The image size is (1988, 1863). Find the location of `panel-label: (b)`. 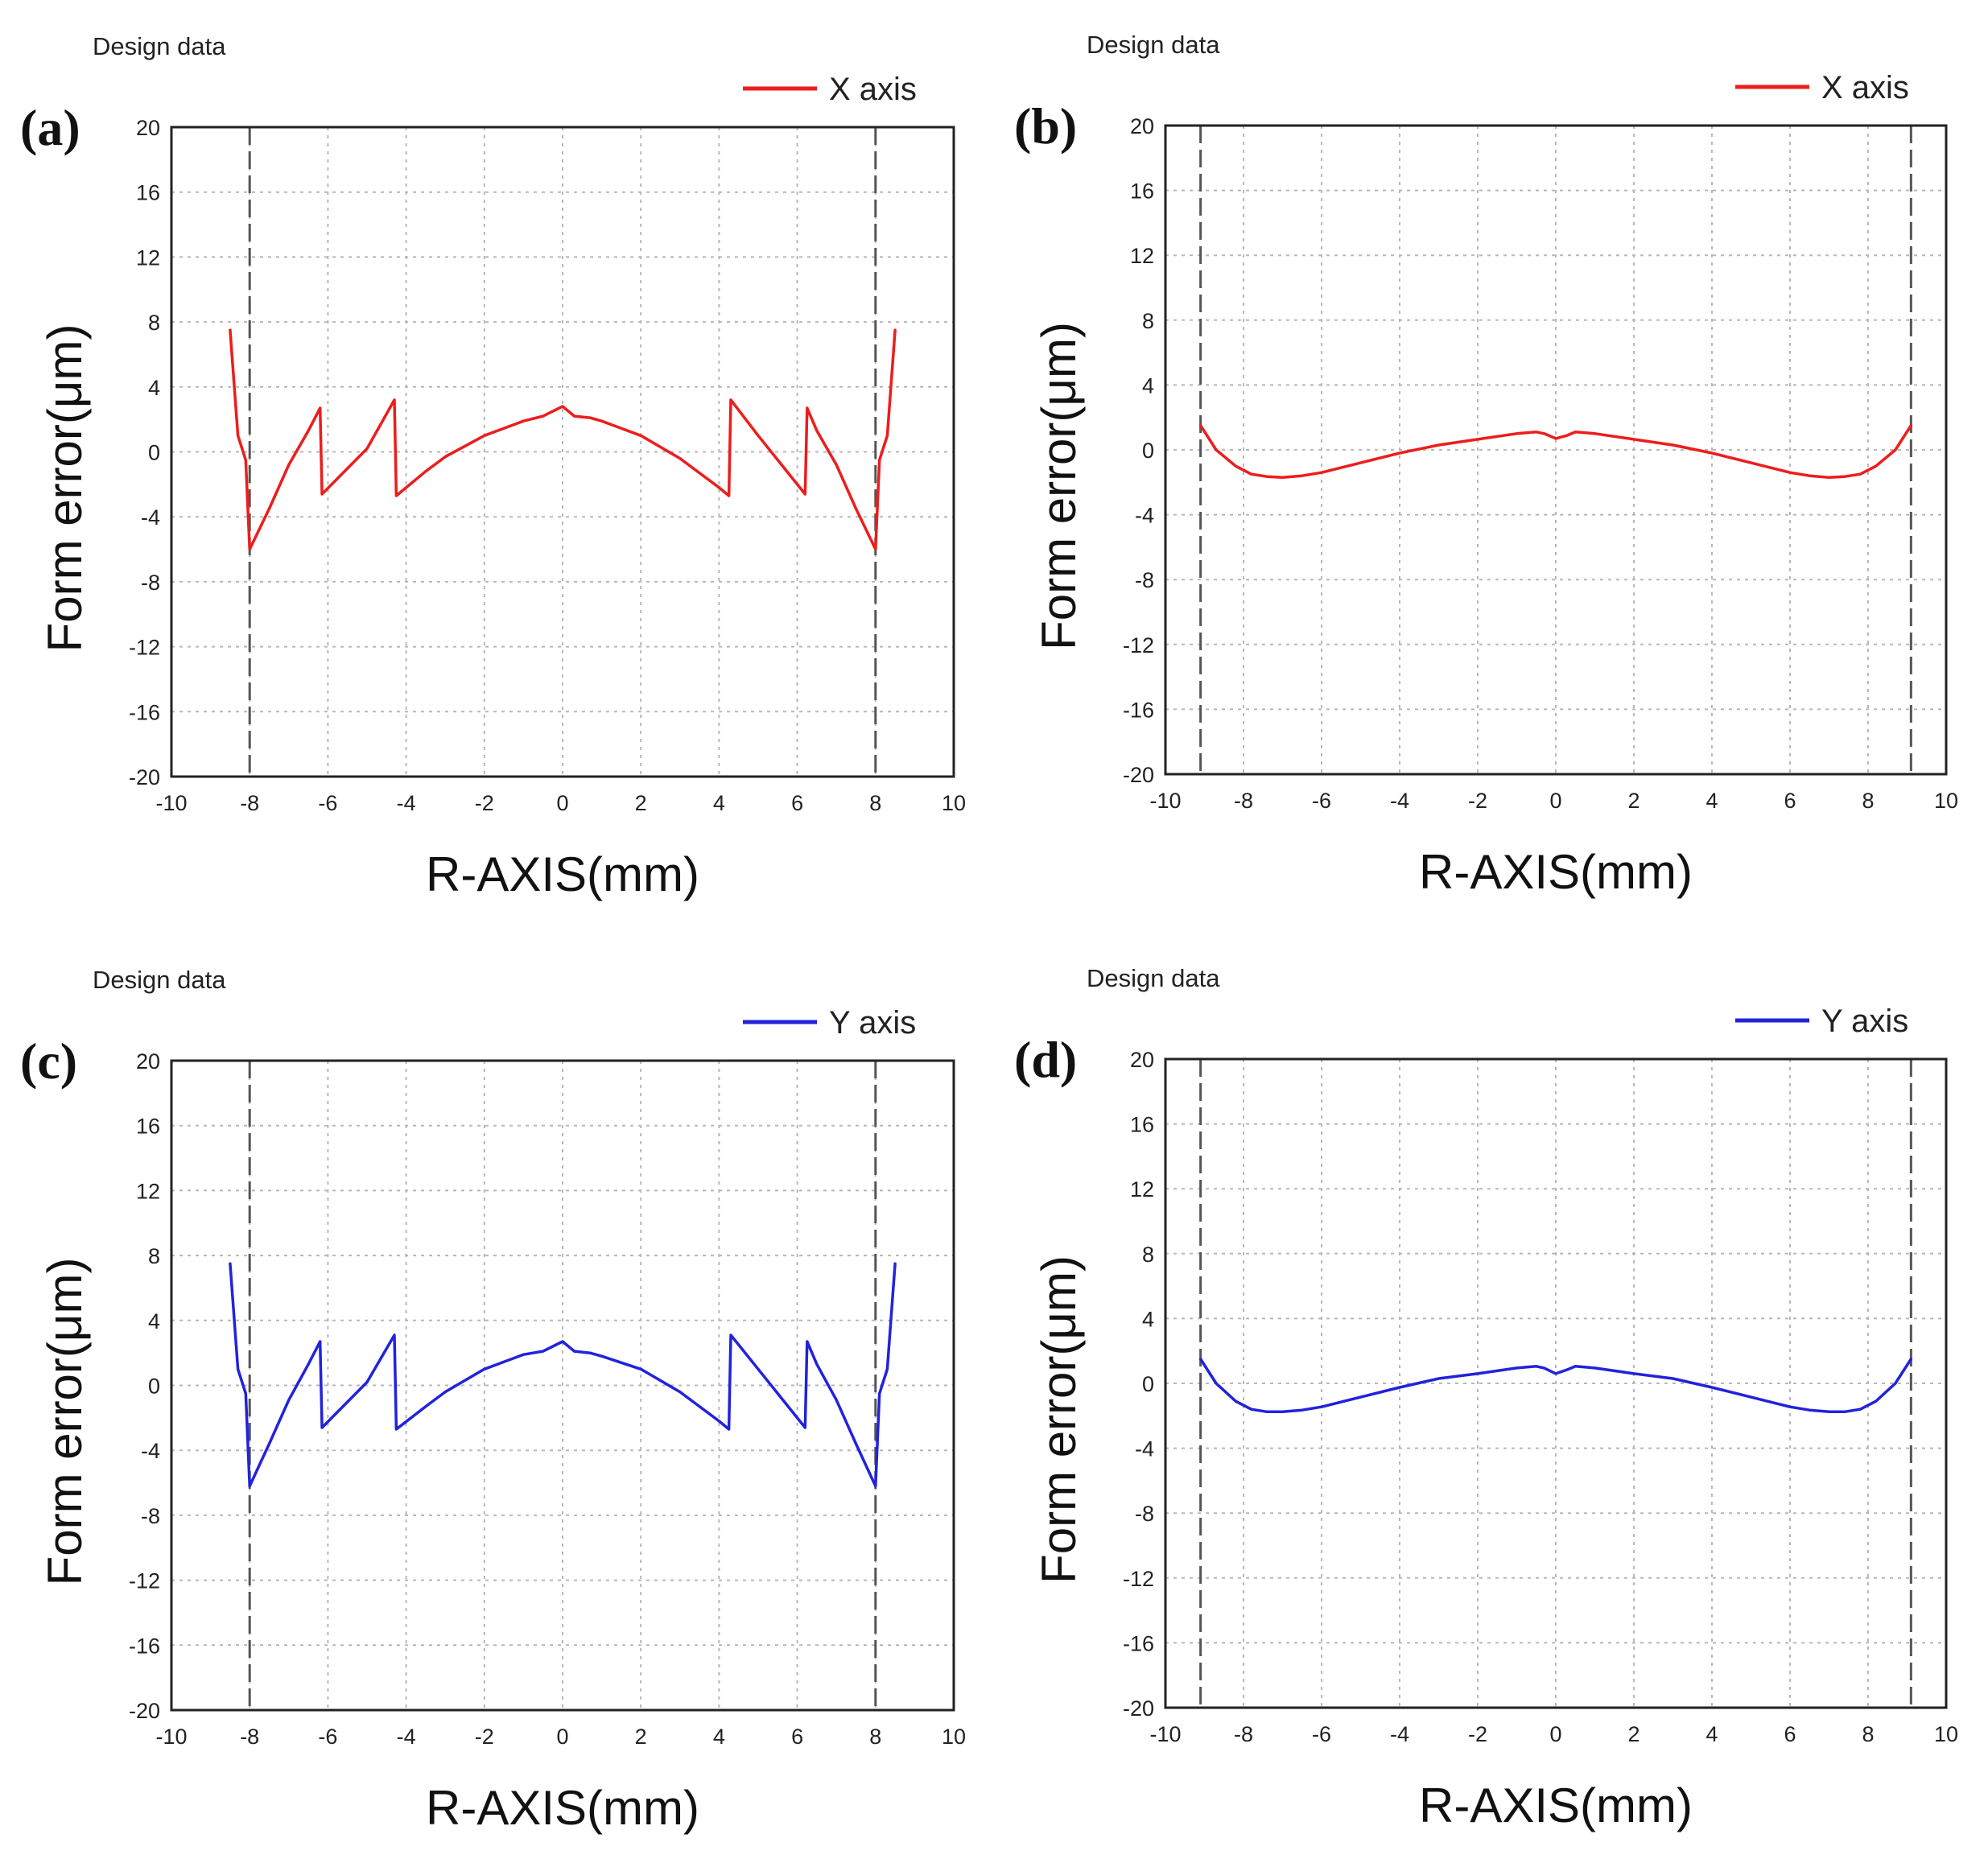

panel-label: (b) is located at coordinates (1045, 126).